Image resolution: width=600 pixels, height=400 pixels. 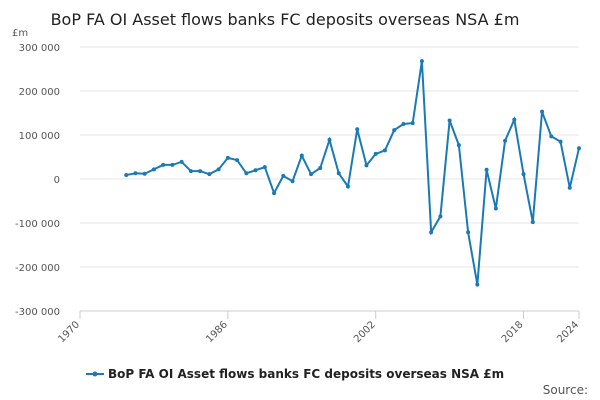 What do you see at coordinates (513, 332) in the screenshot?
I see `x-tick-label: 2018` at bounding box center [513, 332].